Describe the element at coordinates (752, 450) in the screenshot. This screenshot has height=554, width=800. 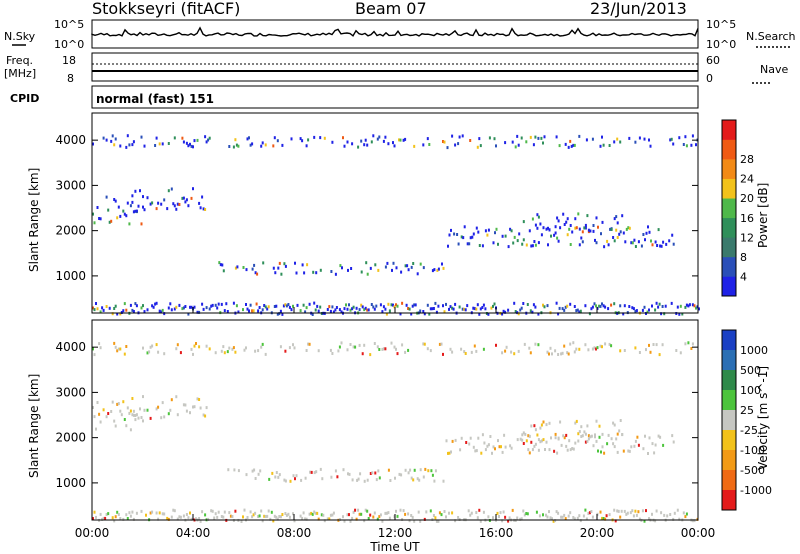
I see `colorbar-tick-label: -100` at that location.